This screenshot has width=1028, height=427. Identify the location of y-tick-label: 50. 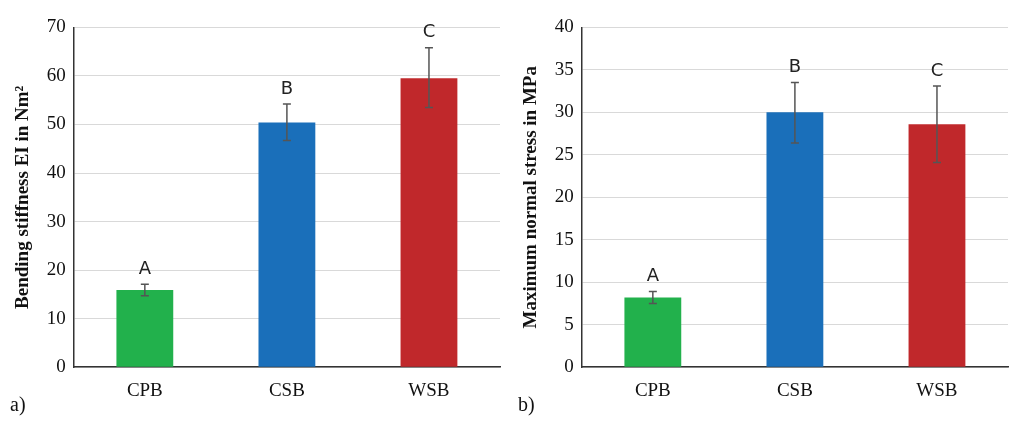
(56, 123).